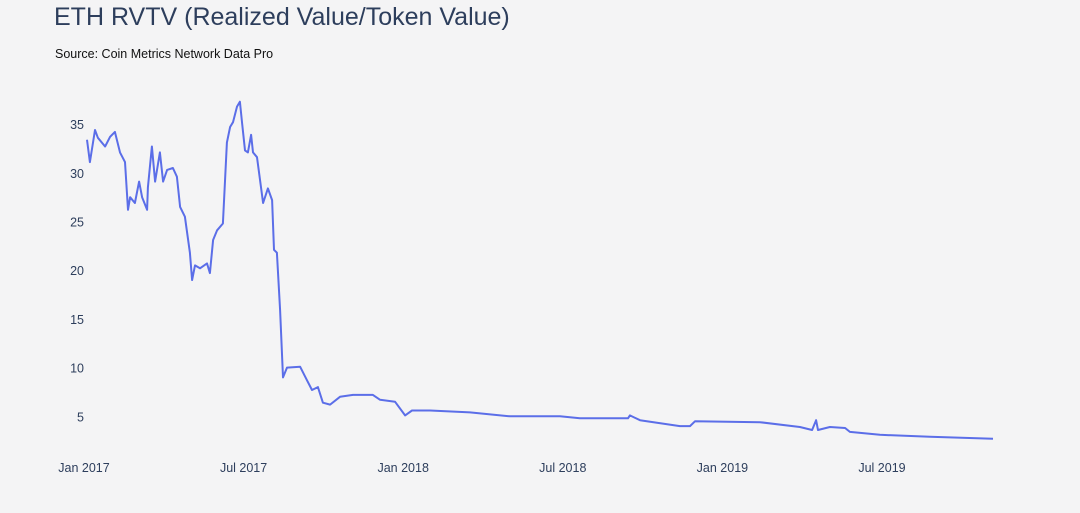 This screenshot has height=513, width=1080. Describe the element at coordinates (282, 17) in the screenshot. I see `chart-title: ETH RVTV (Realized Value/Token Value)` at that location.